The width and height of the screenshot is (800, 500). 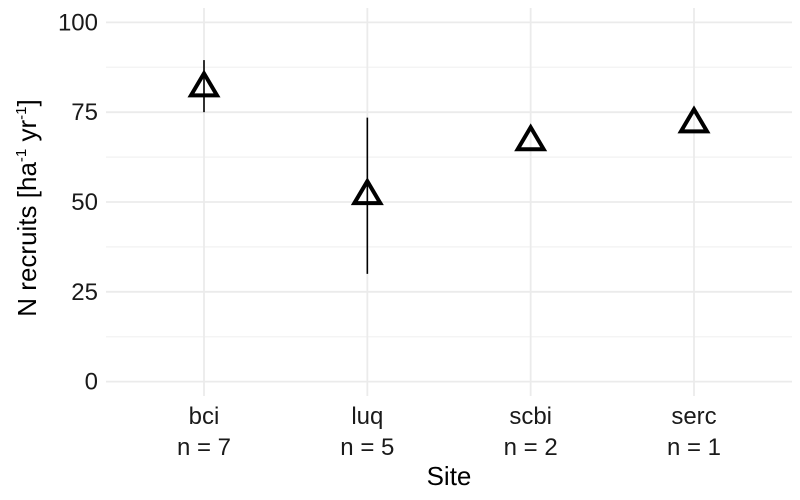 I want to click on y-tick-labels: 0 25 50 75 100, so click(x=78, y=202).